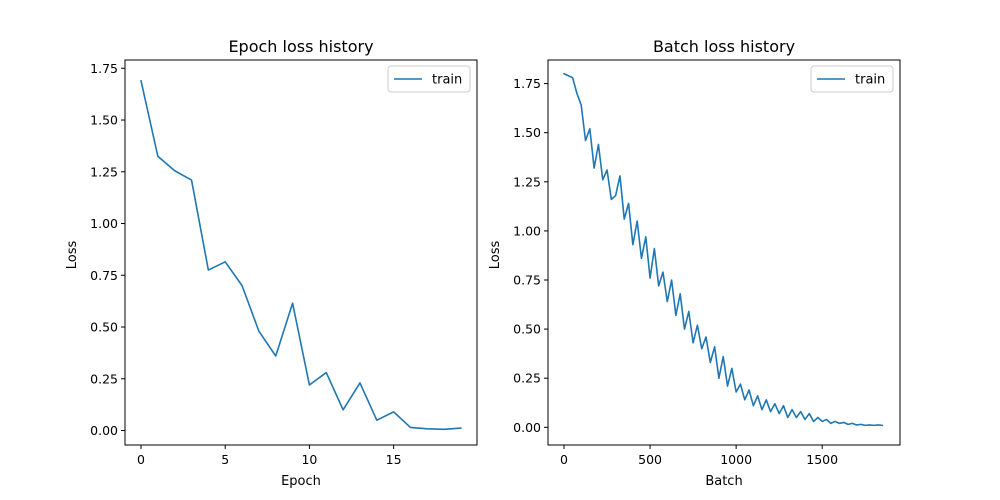 This screenshot has width=1000, height=500. What do you see at coordinates (300, 46) in the screenshot?
I see `chart-title: Epoch loss history` at bounding box center [300, 46].